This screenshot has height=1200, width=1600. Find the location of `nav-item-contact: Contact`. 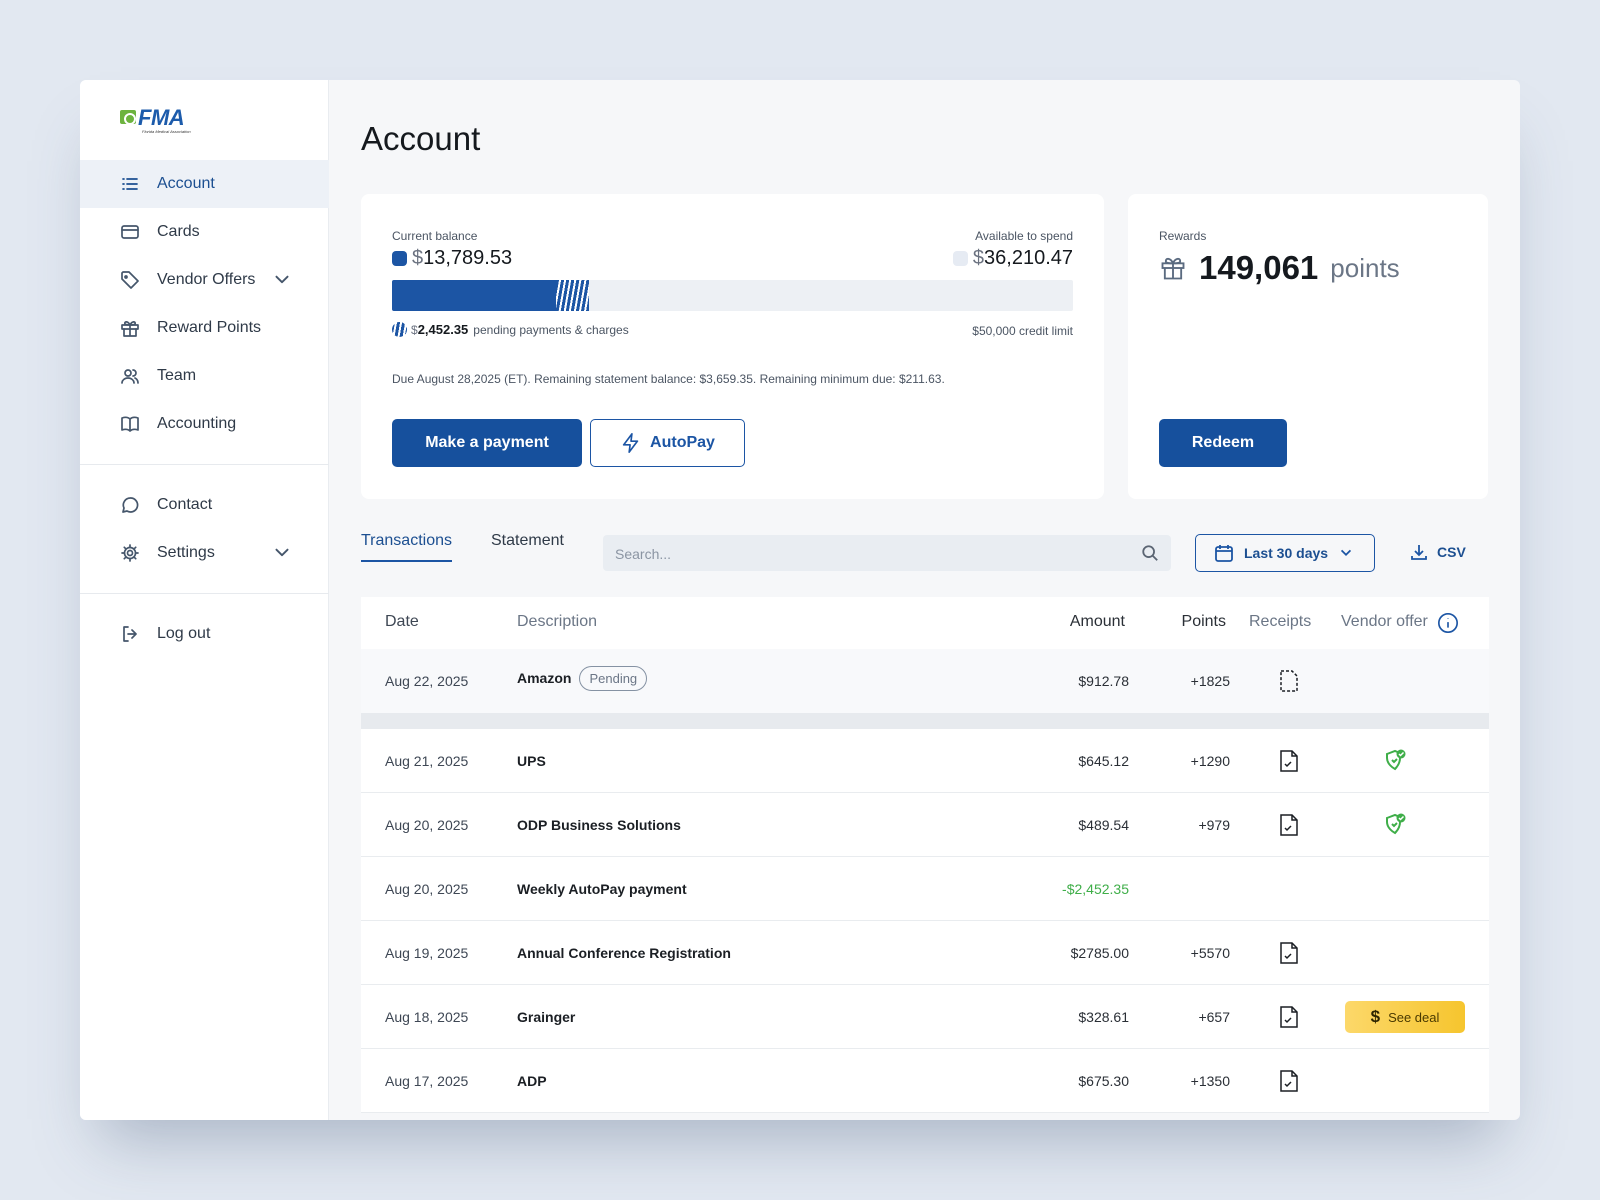

nav-item-contact: Contact is located at coordinates (204, 505).